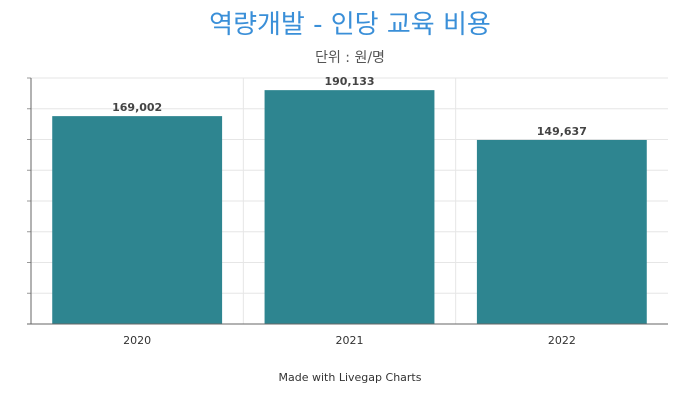  What do you see at coordinates (350, 377) in the screenshot?
I see `footer-credit: Made with Livegap Charts` at bounding box center [350, 377].